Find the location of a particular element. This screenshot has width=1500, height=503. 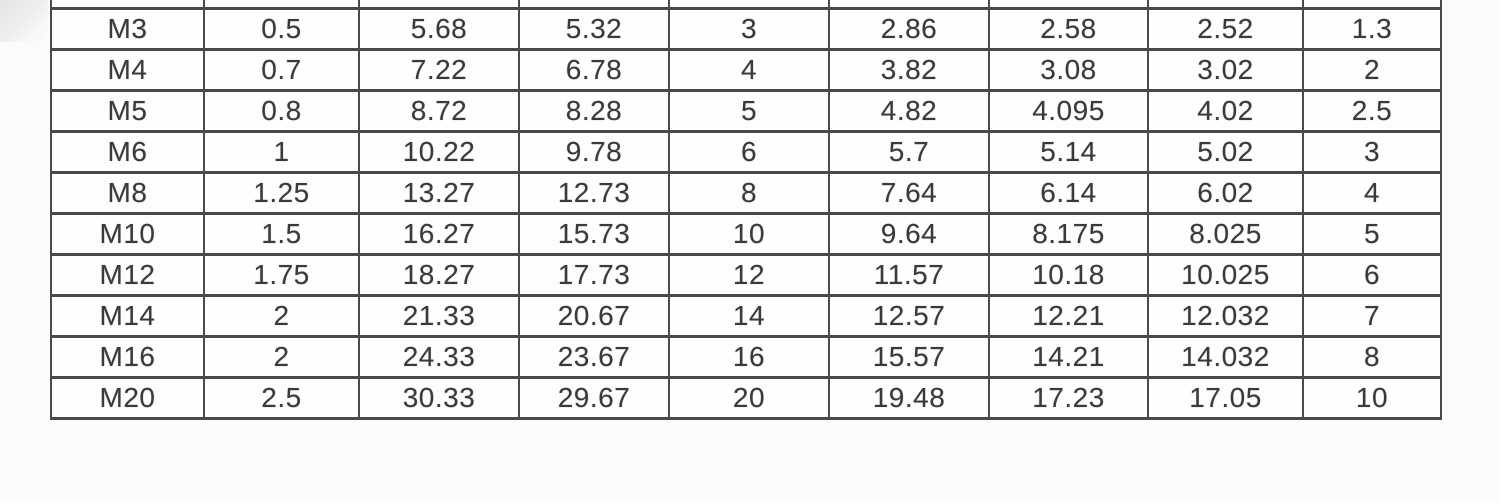

table-cell: 5.02 is located at coordinates (1225, 152).